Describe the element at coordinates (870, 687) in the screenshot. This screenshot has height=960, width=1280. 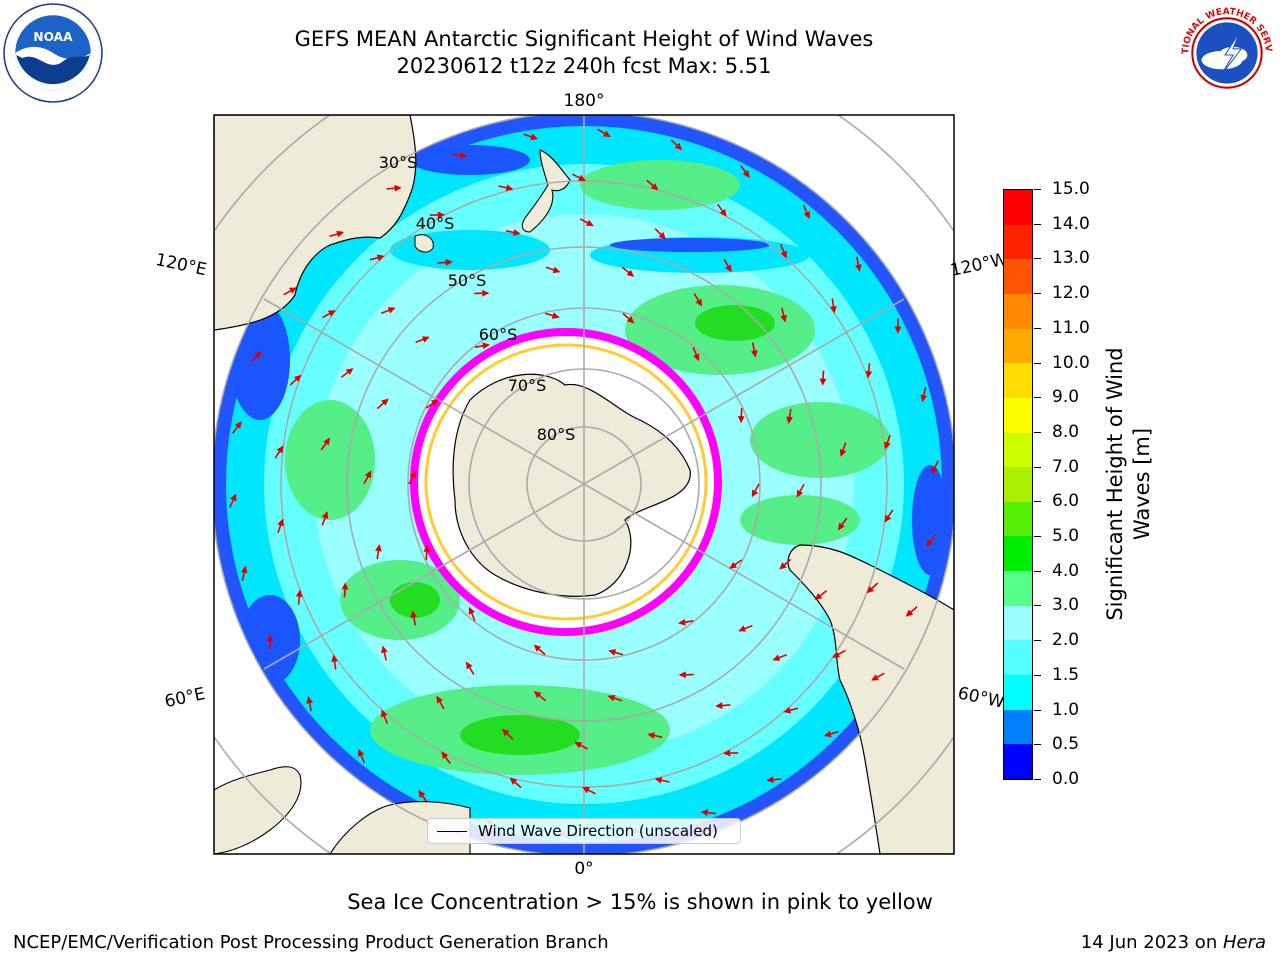
I see `south-america` at that location.